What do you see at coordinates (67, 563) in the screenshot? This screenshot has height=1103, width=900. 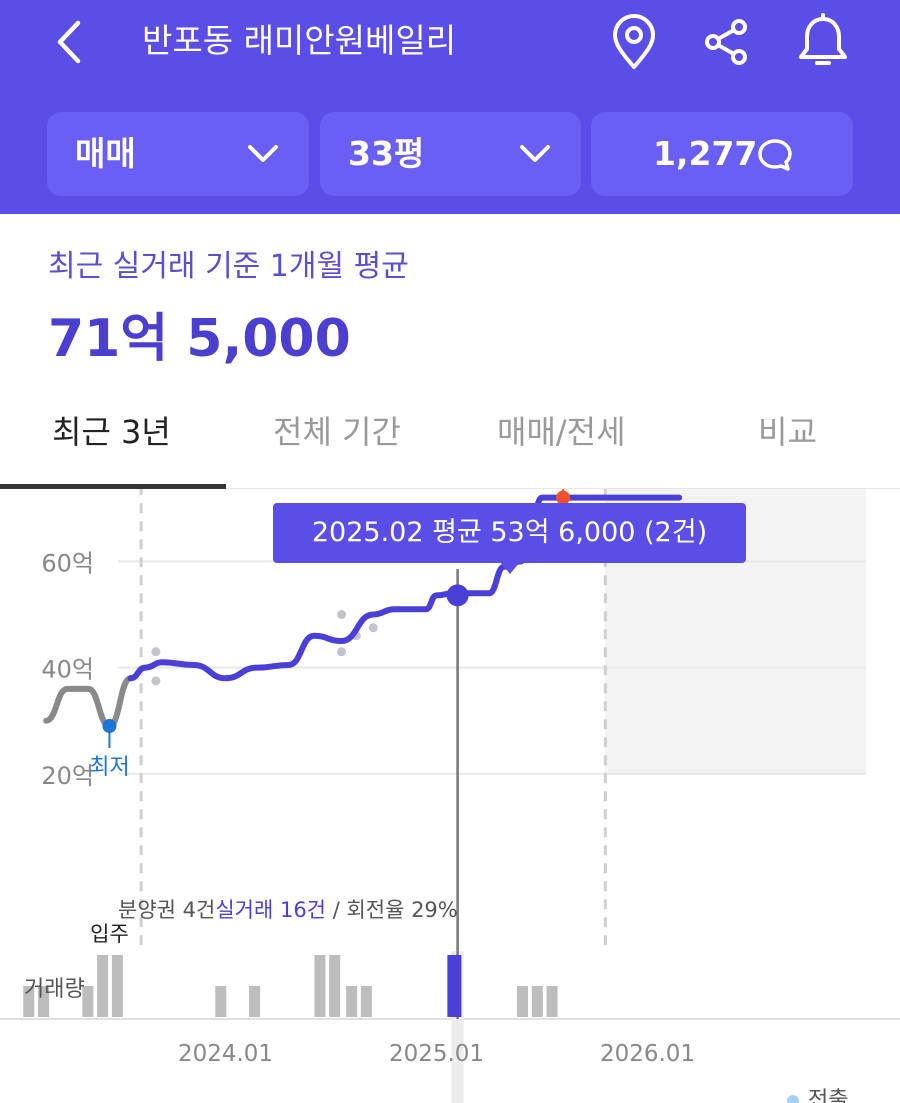 I see `y-tick-label: 60억` at bounding box center [67, 563].